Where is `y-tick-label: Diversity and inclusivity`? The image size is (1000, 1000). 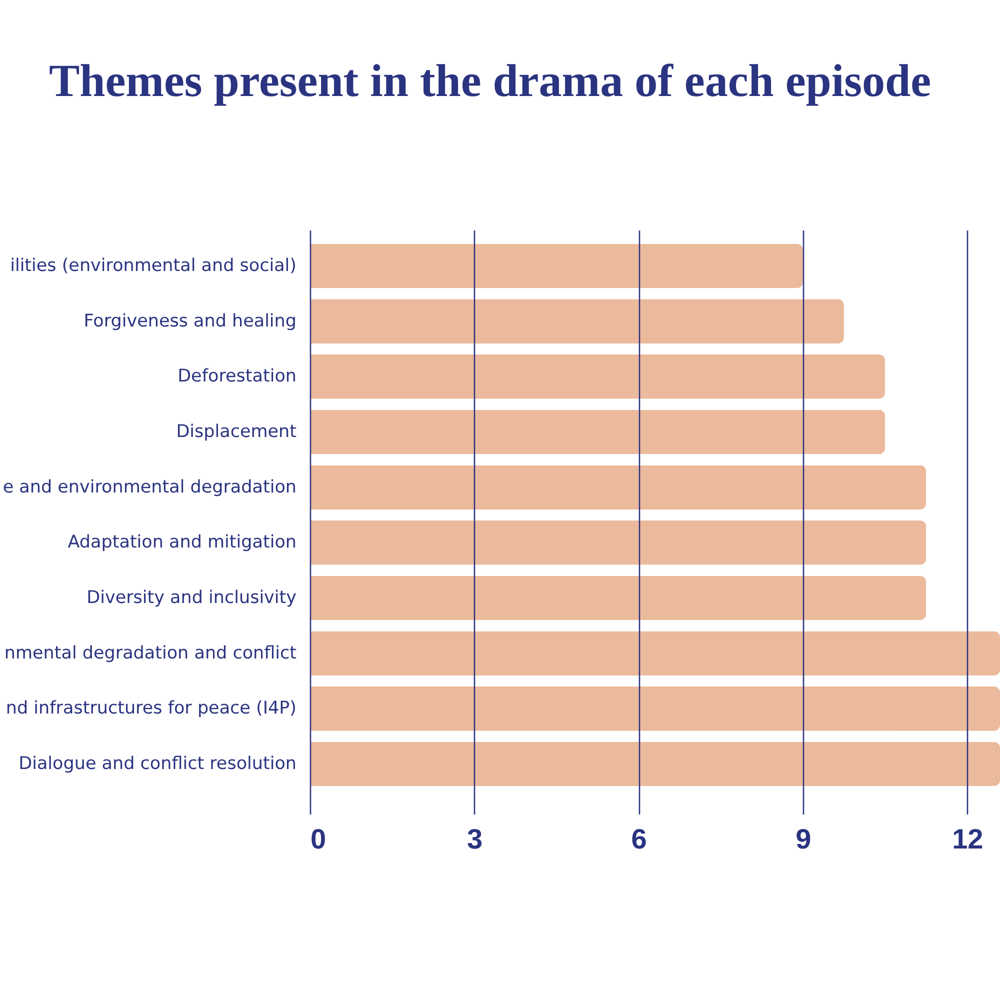
y-tick-label: Diversity and inclusivity is located at coordinates (191, 598).